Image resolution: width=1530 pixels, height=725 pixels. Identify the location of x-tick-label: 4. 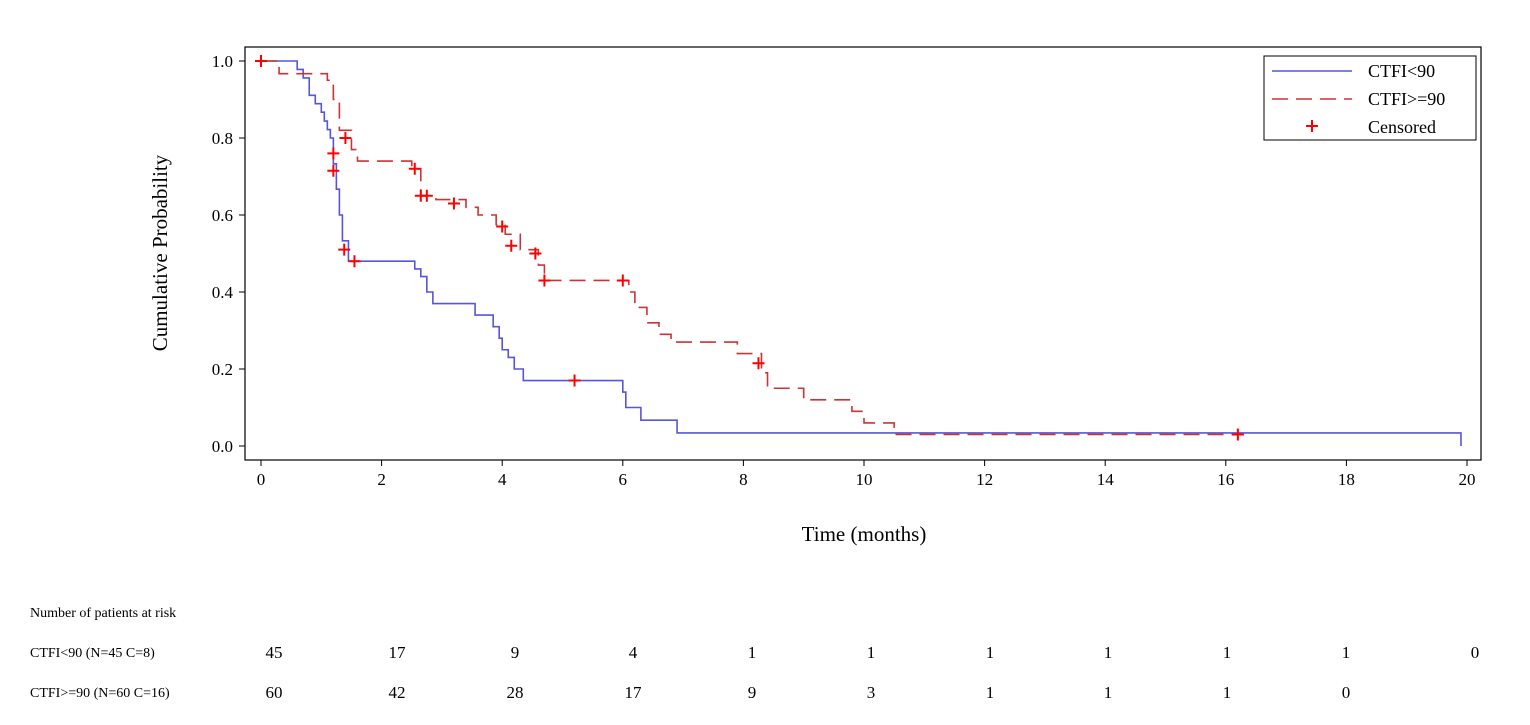
(502, 479).